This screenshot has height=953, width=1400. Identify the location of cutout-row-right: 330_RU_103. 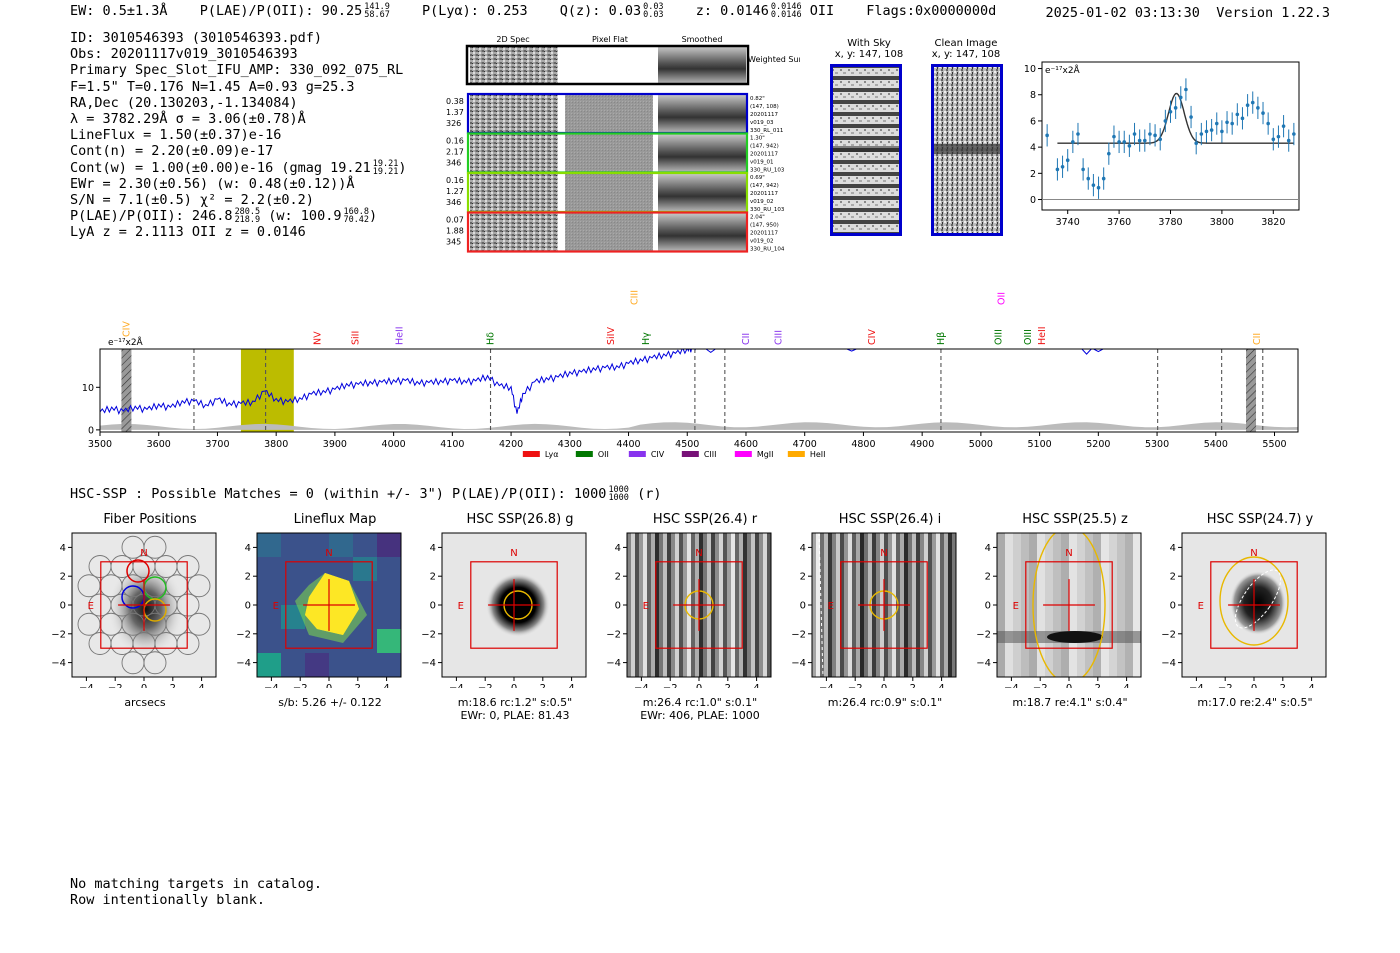
(767, 210).